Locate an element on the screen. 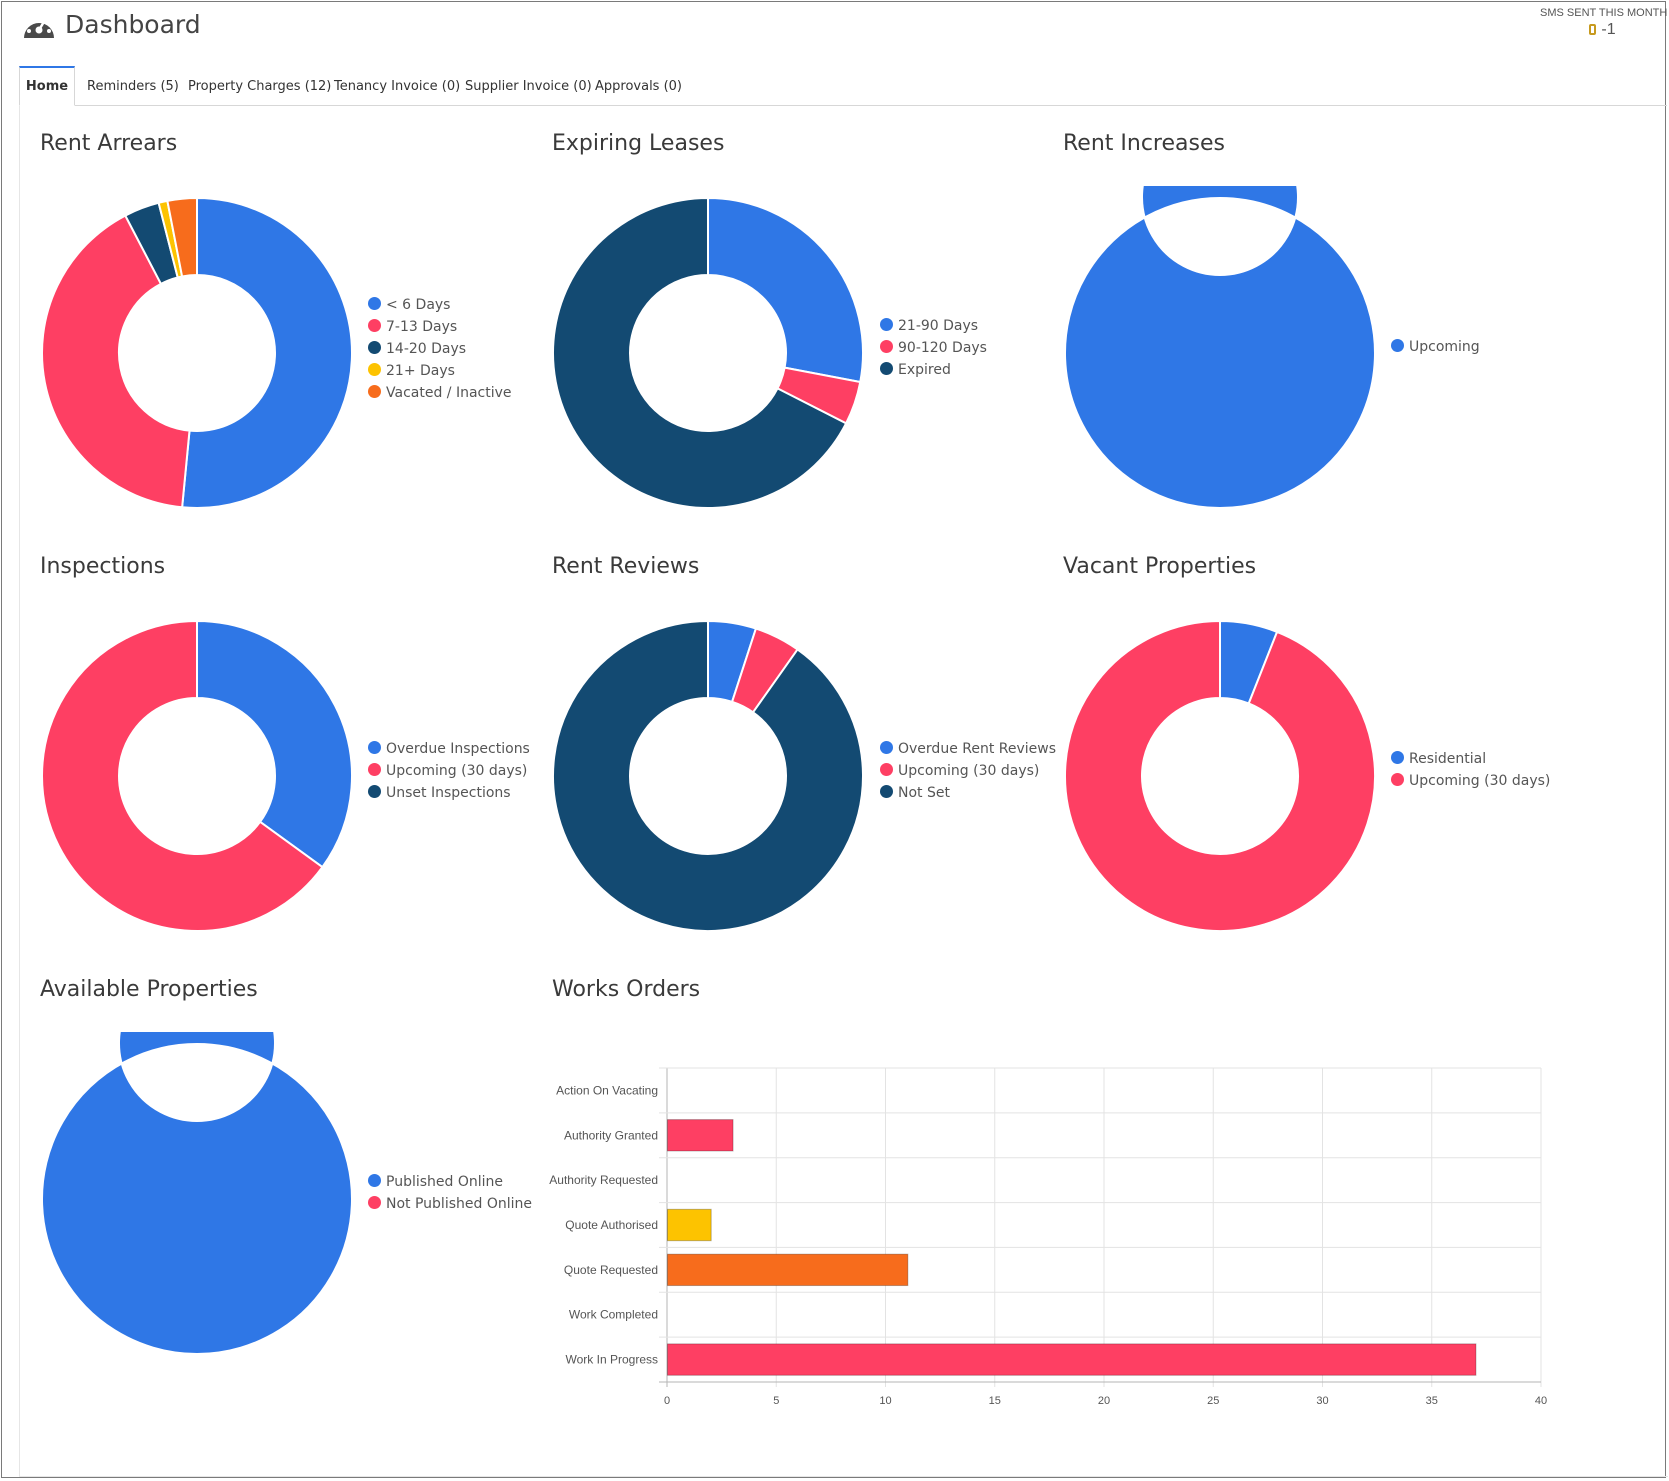 The height and width of the screenshot is (1481, 1669). legend-item-90-120-days: 90-120 Days is located at coordinates (933, 348).